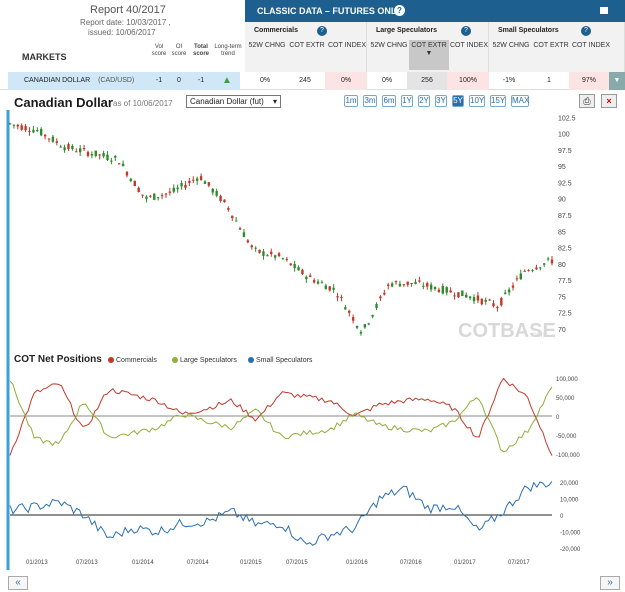 The image size is (625, 592). I want to click on vol-score-header: Vol score, so click(159, 50).